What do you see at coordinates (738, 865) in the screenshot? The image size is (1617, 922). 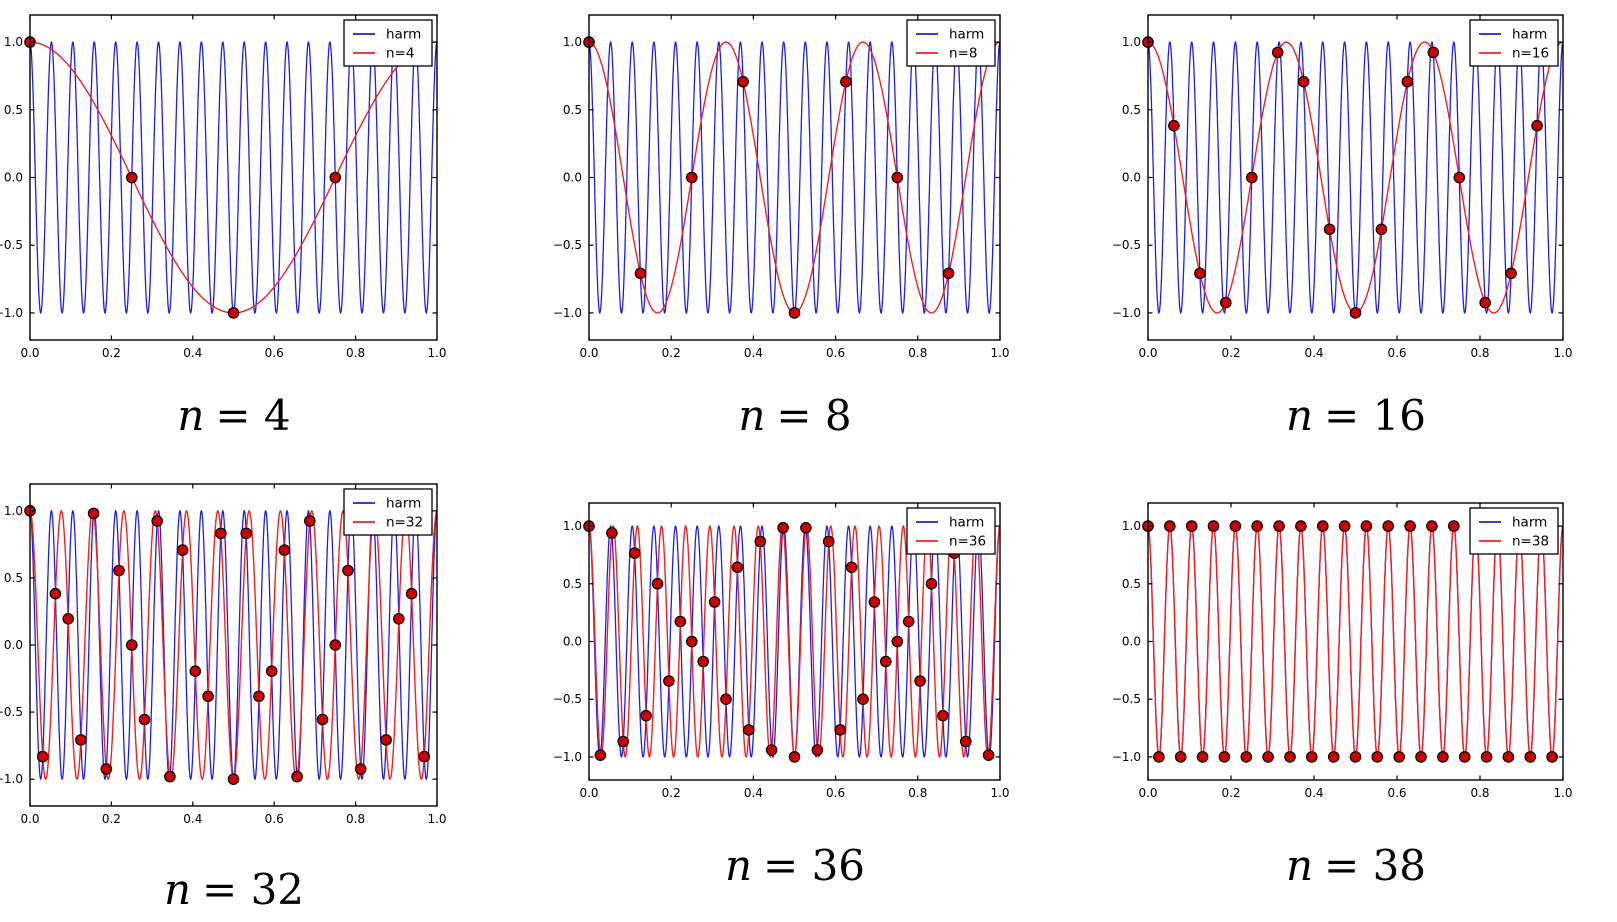 I see `caption-n36-var: n` at bounding box center [738, 865].